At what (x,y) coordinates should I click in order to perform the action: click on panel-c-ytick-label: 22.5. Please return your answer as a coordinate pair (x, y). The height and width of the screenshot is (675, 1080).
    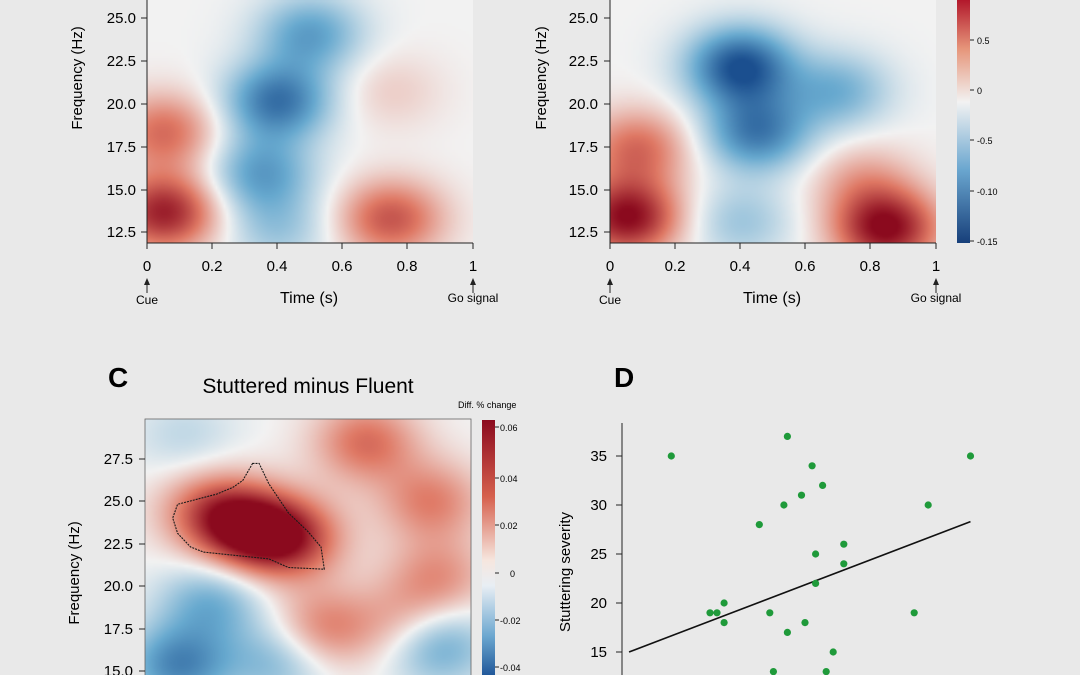
    Looking at the image, I should click on (118, 544).